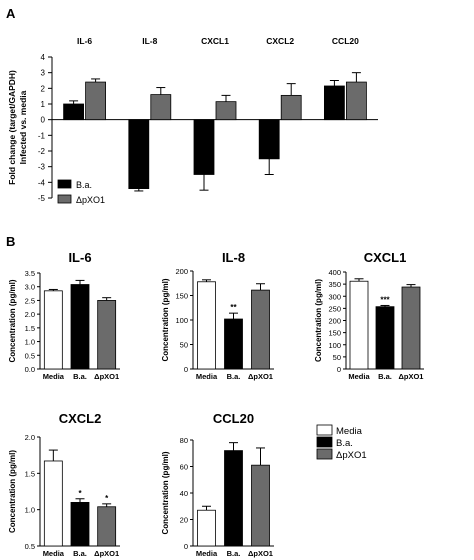 This screenshot has width=474, height=560. Describe the element at coordinates (42, 151) in the screenshot. I see `y-tick-label: -2` at that location.